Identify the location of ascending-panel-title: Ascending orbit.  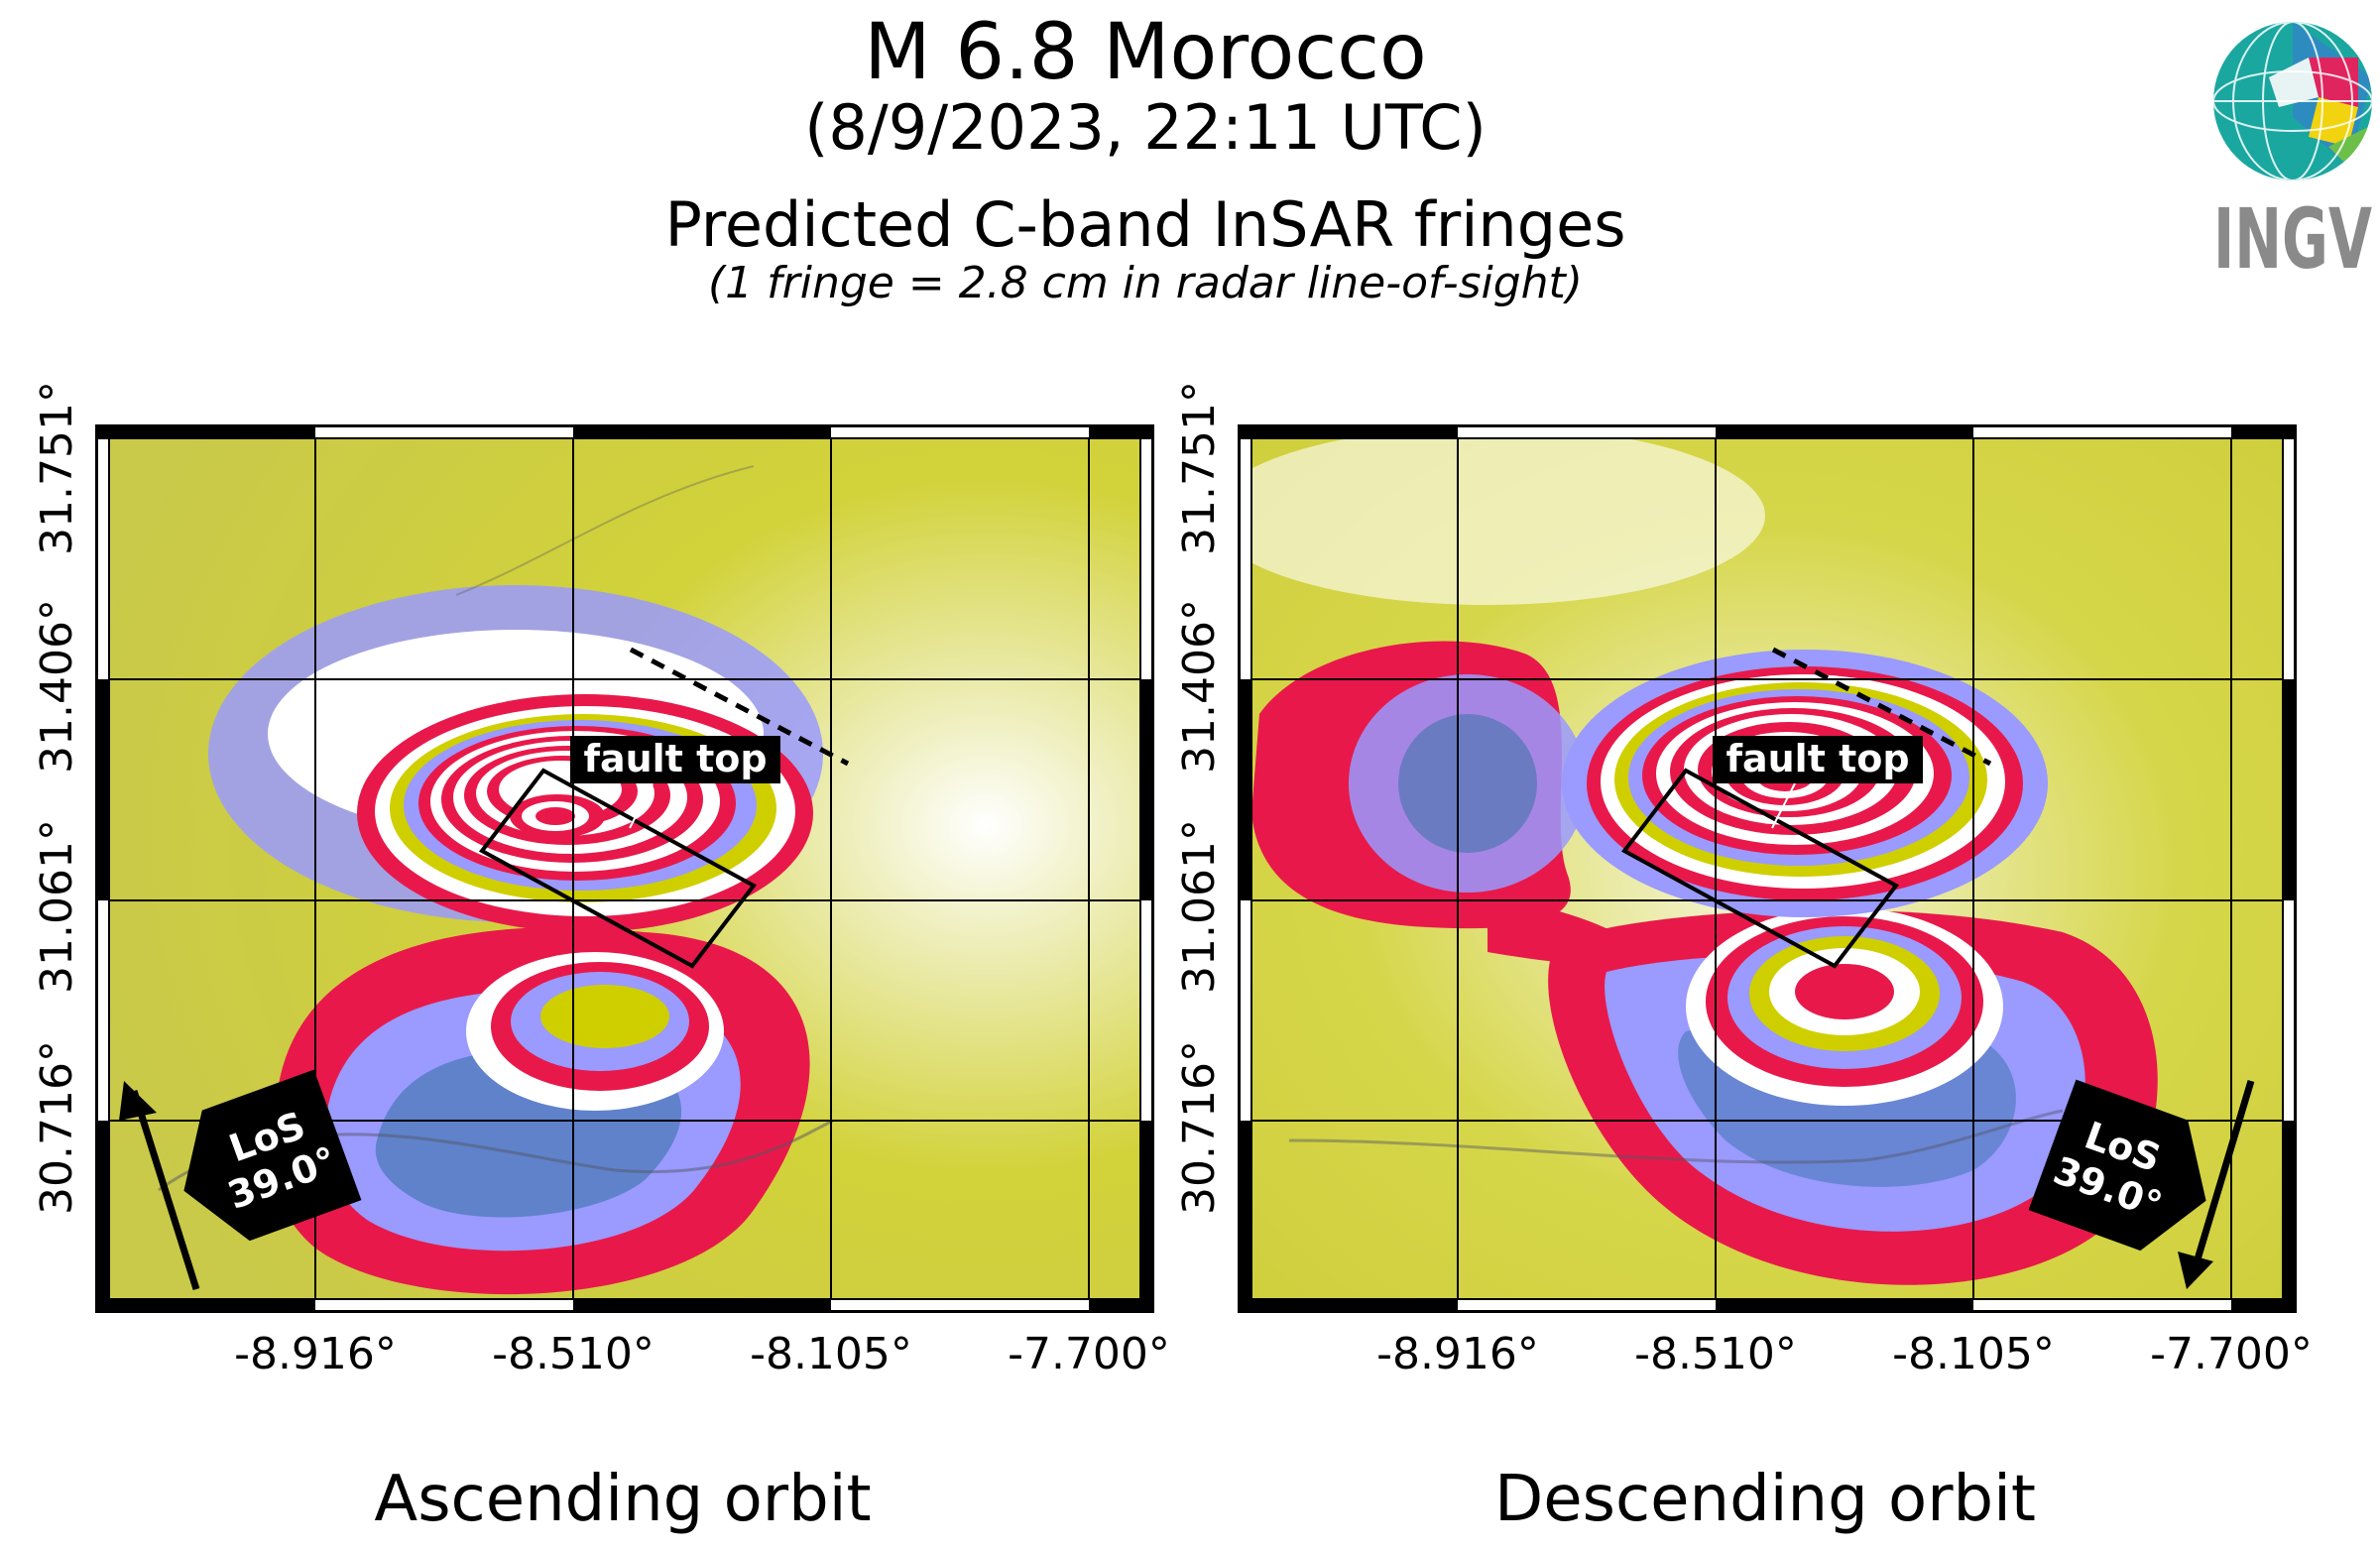
(623, 1499).